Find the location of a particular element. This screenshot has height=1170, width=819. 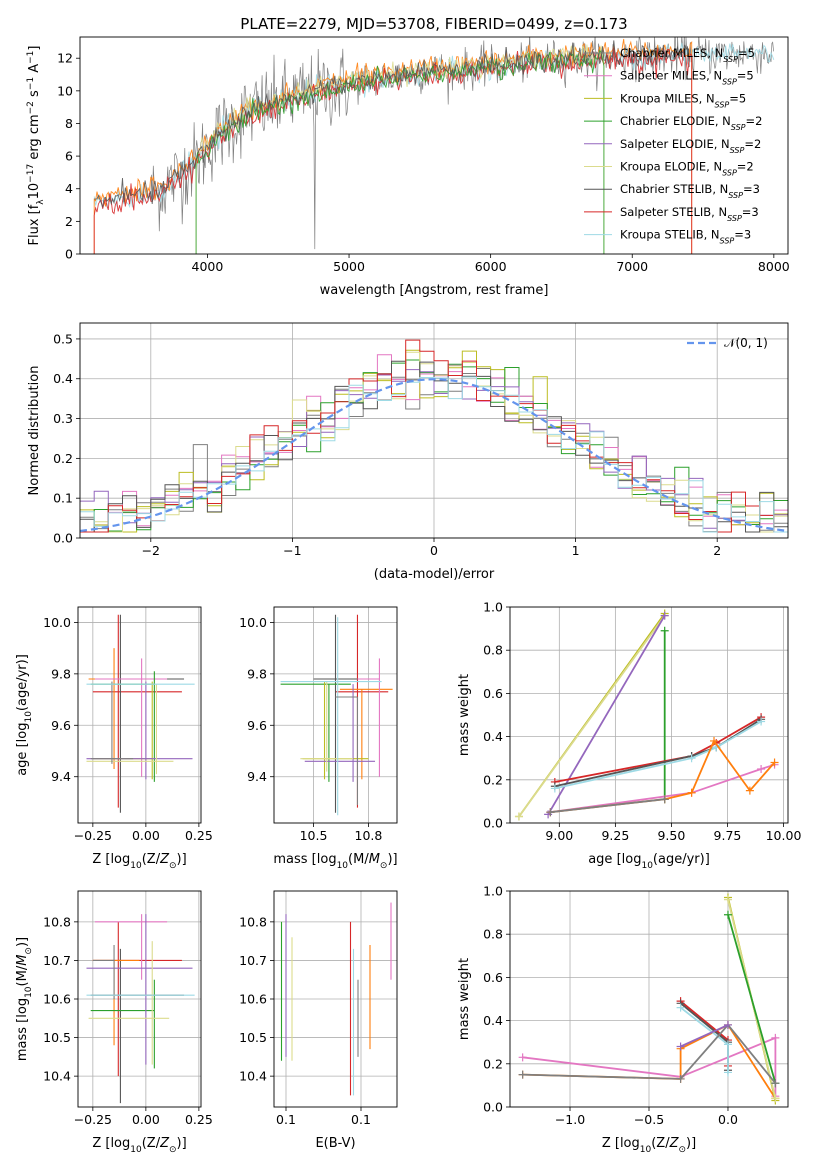

x-tick-label: 8000 is located at coordinates (774, 266).